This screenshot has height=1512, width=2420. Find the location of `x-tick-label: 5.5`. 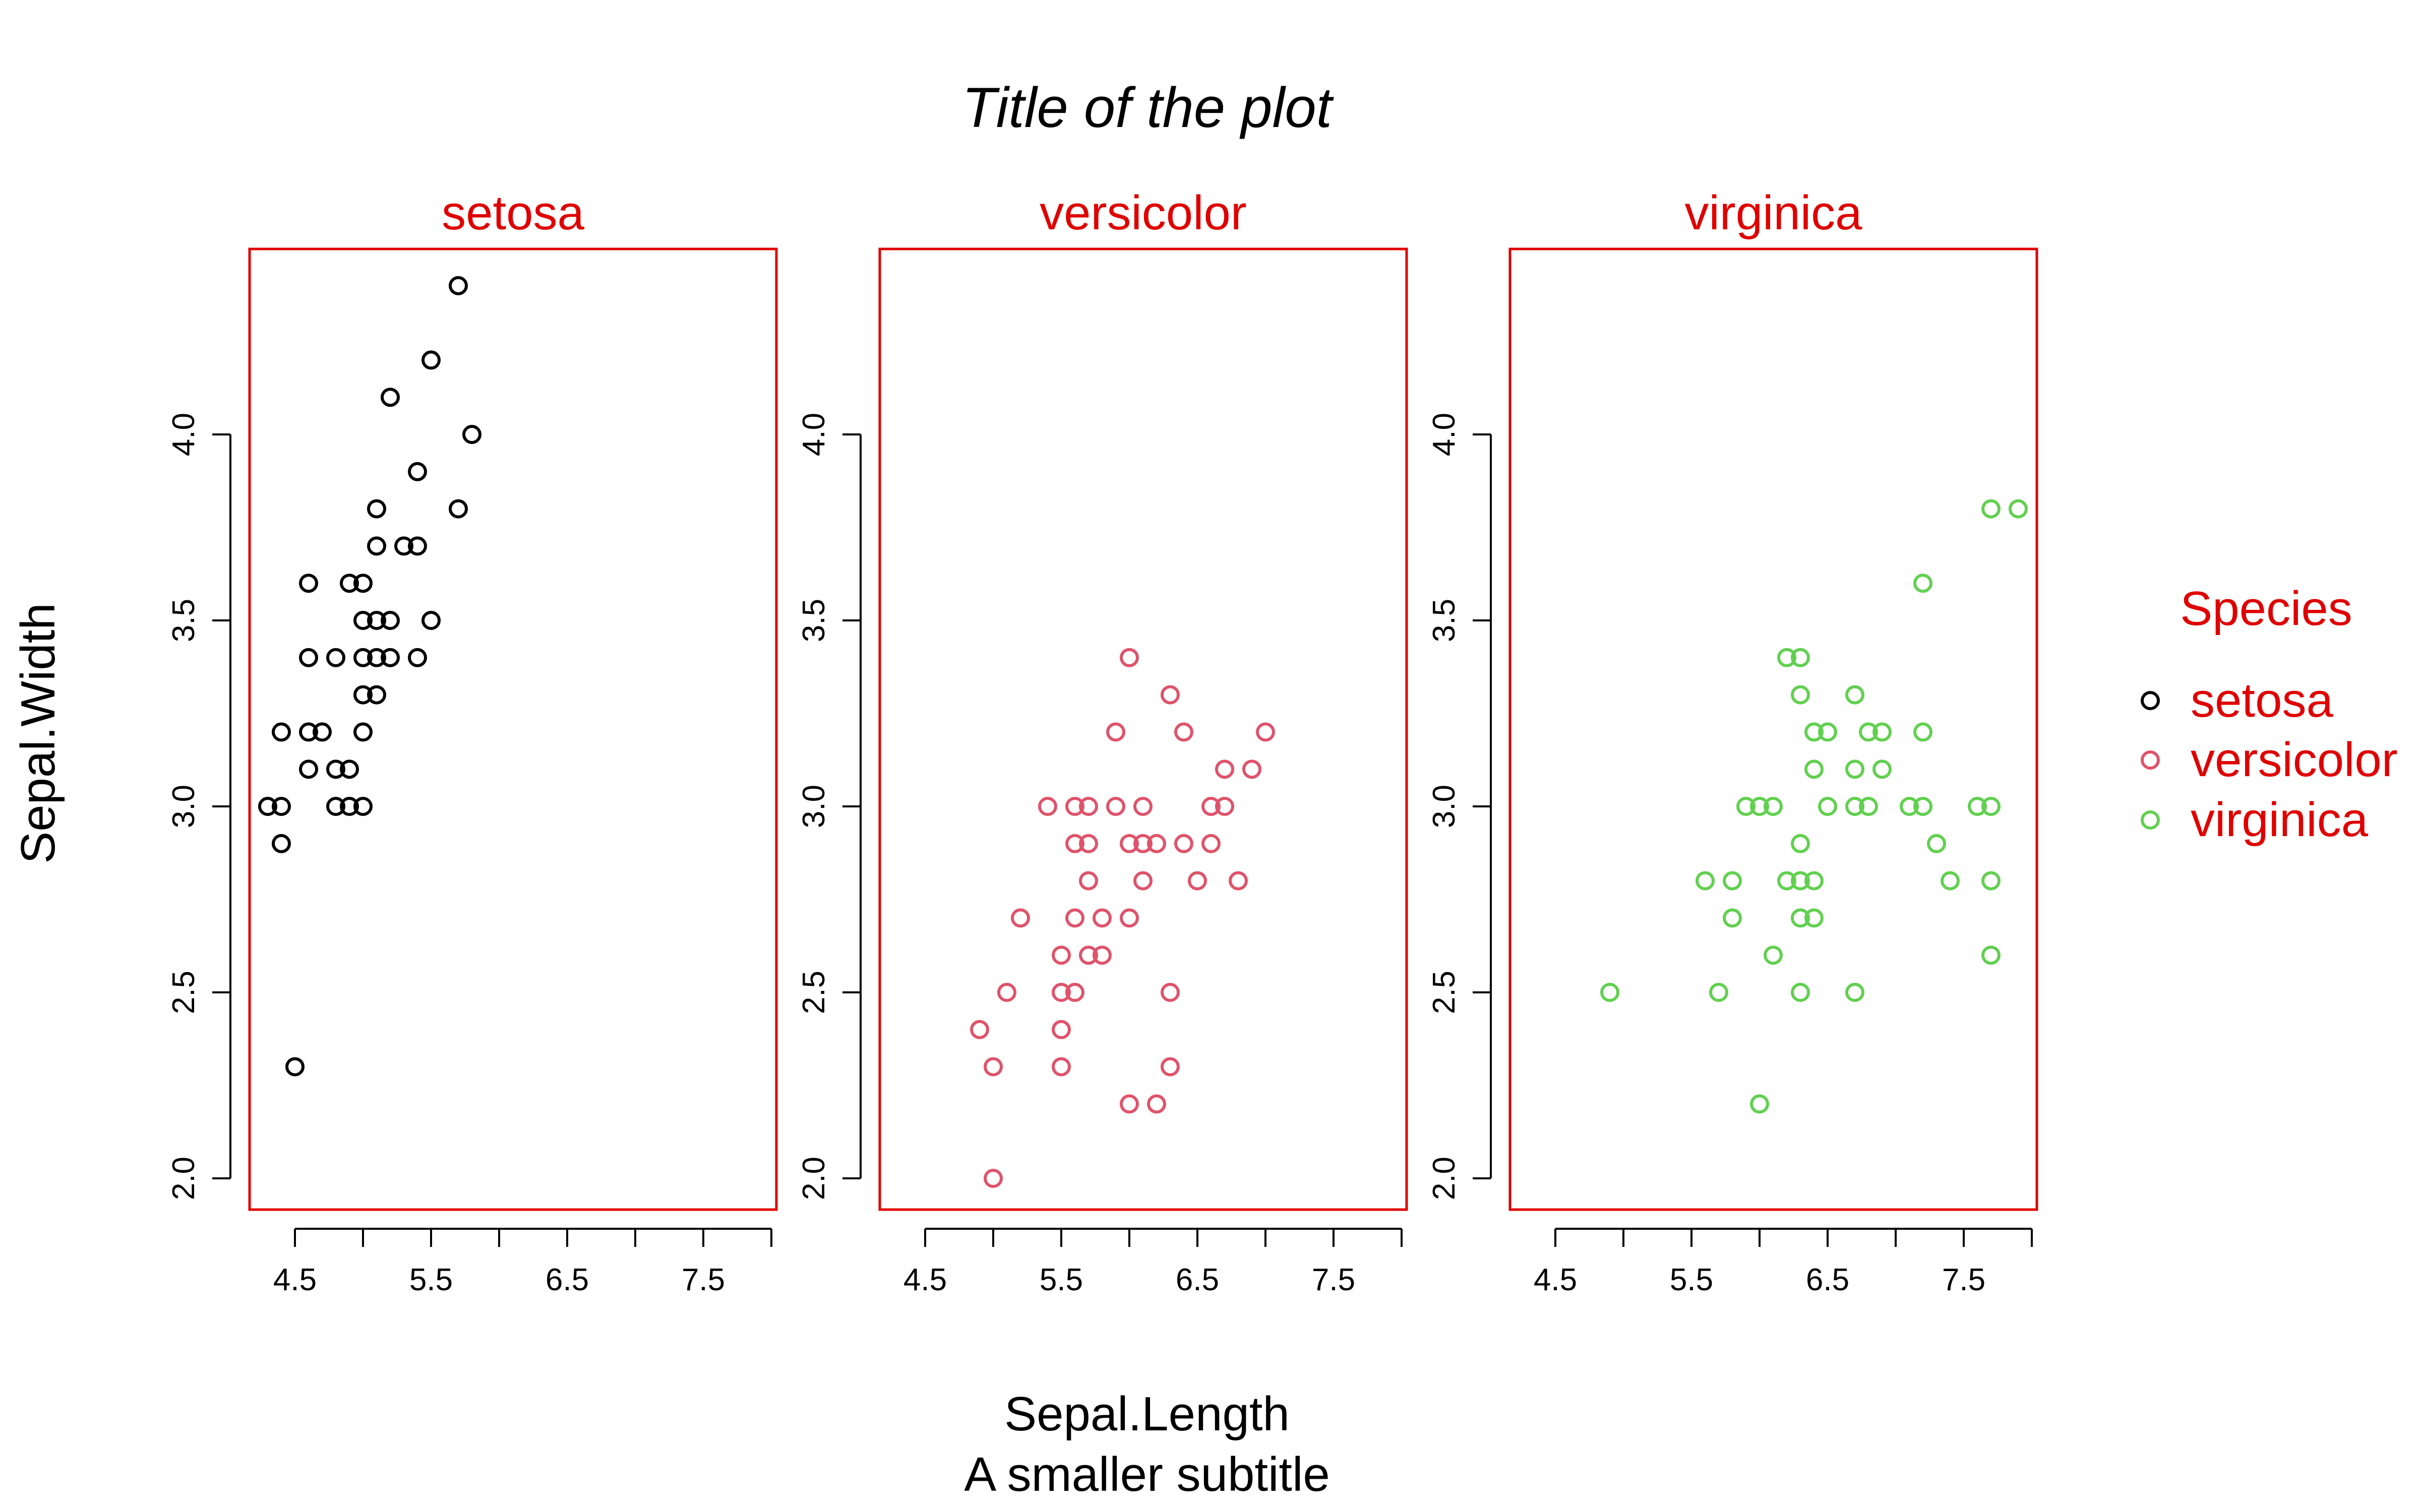

x-tick-label: 5.5 is located at coordinates (1691, 1280).